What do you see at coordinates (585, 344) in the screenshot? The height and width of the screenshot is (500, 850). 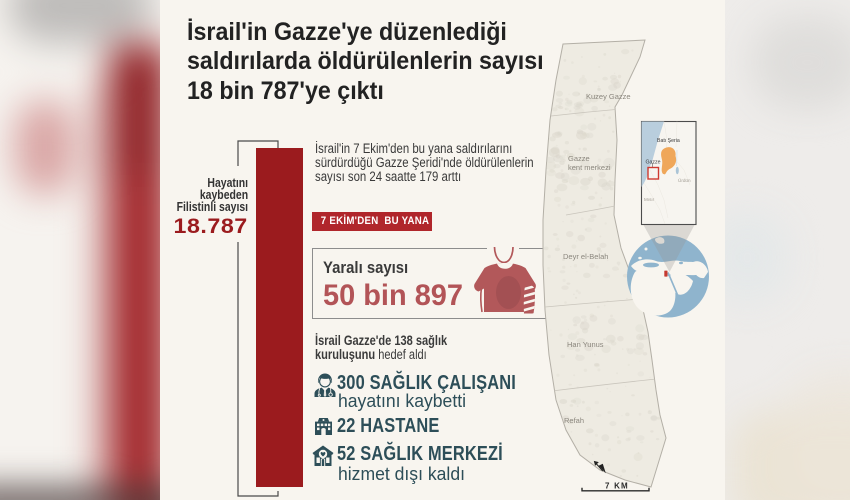 I see `svg-text: Han Yunus` at bounding box center [585, 344].